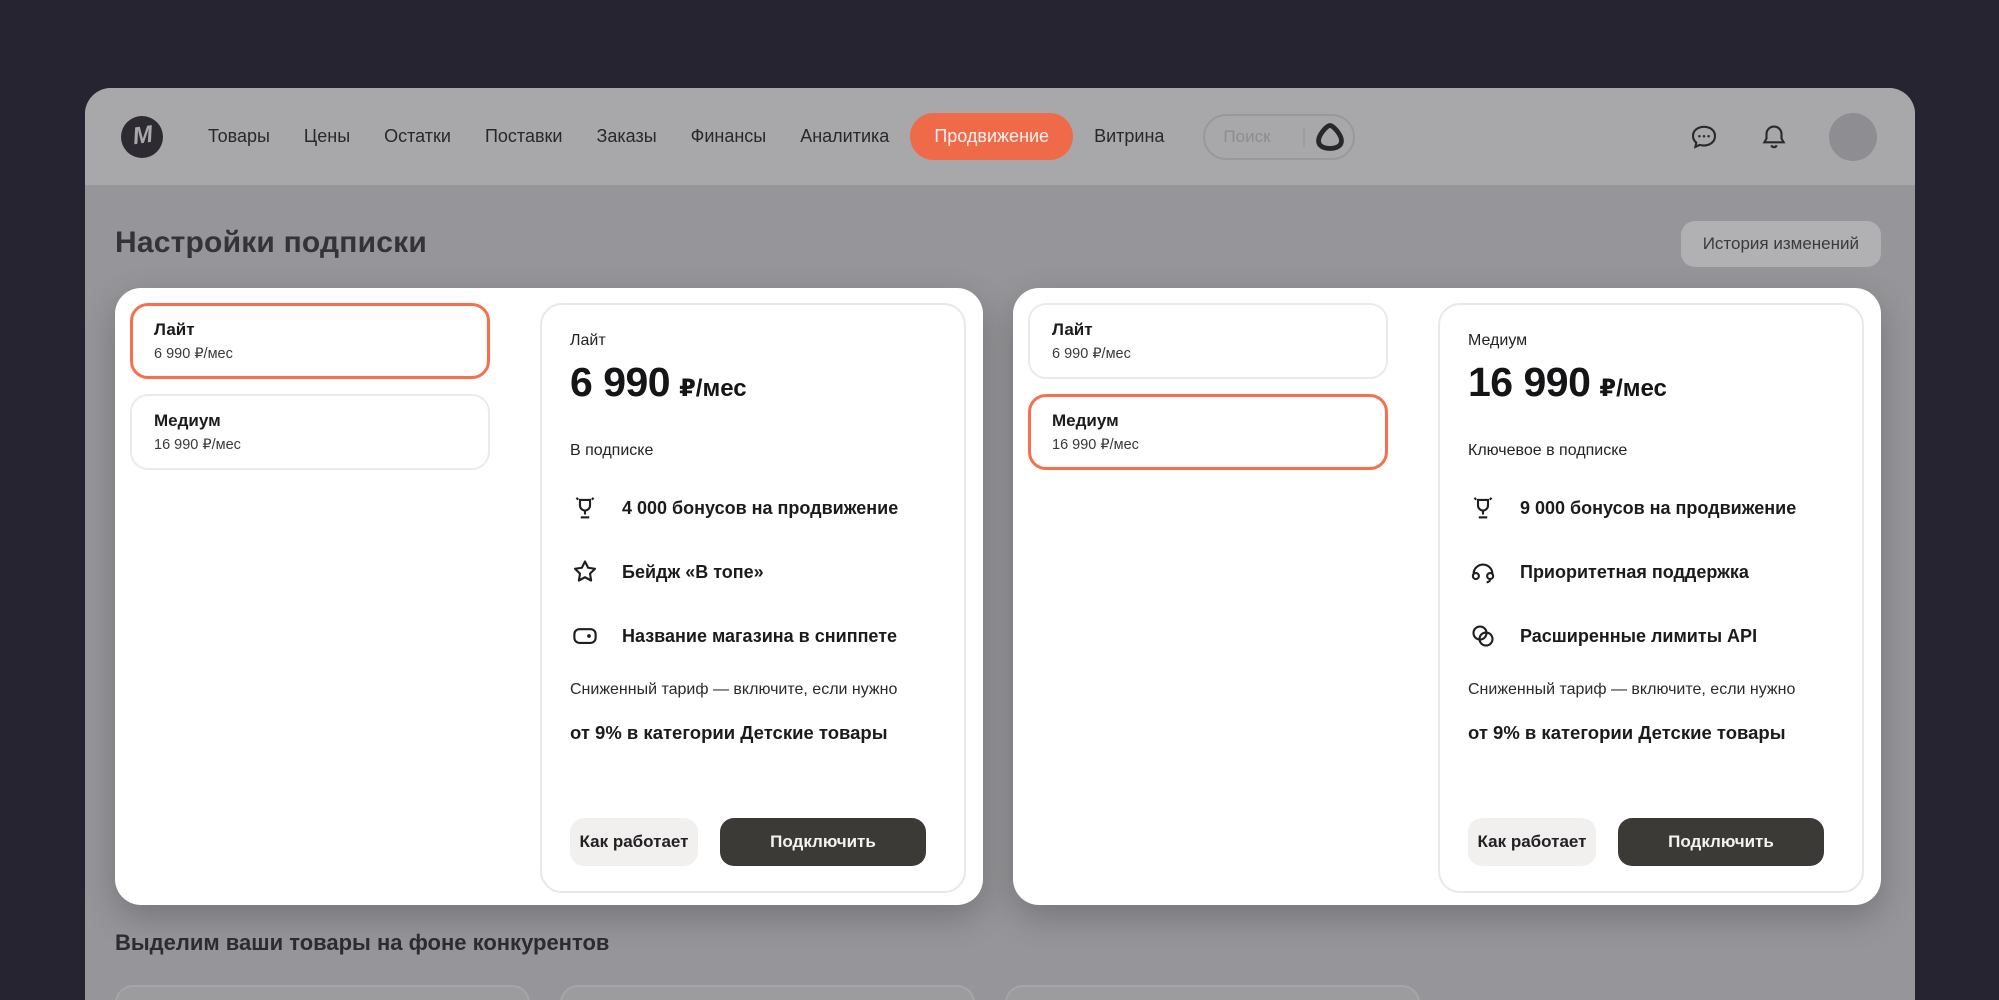  Describe the element at coordinates (1548, 450) in the screenshot. I see `features-section-label: Ключевое в подписке` at that location.